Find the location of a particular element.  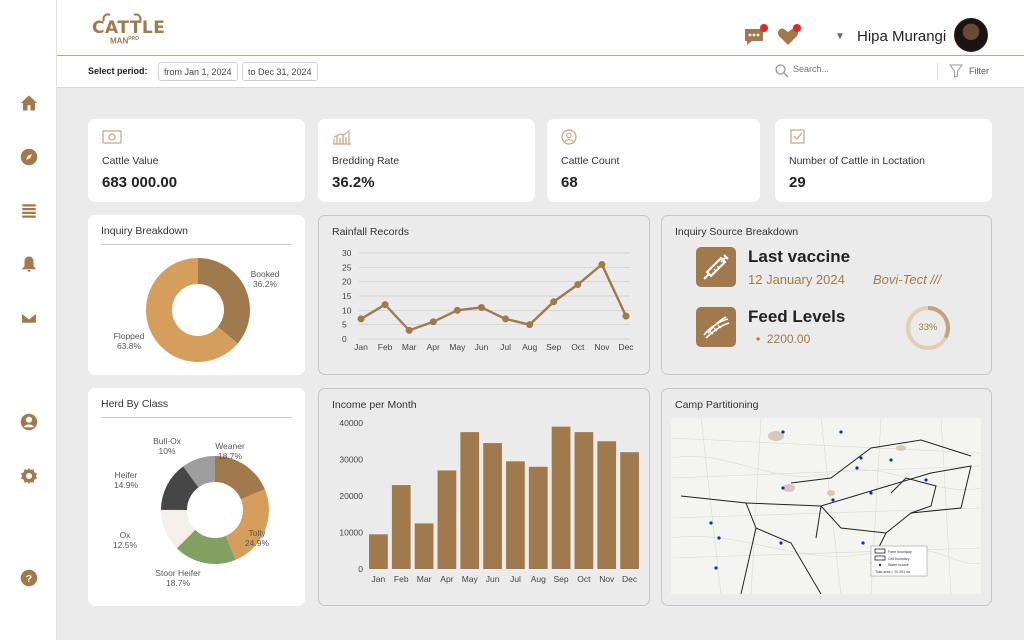

user-name: Hipa Murangi is located at coordinates (902, 36).